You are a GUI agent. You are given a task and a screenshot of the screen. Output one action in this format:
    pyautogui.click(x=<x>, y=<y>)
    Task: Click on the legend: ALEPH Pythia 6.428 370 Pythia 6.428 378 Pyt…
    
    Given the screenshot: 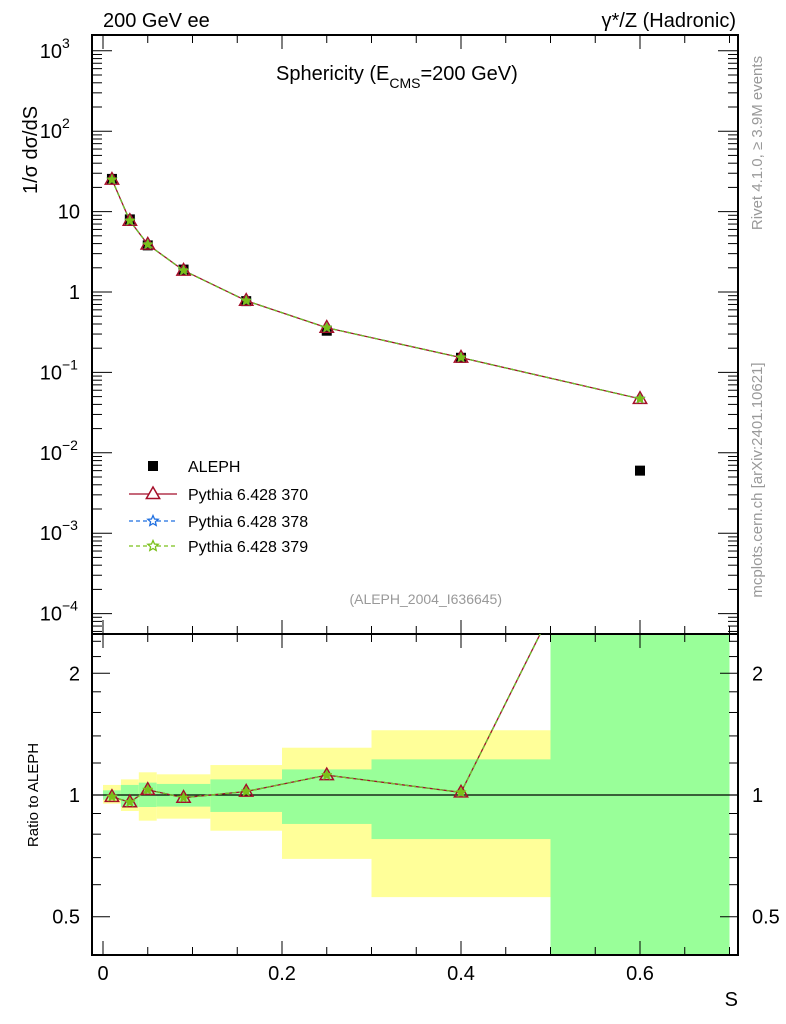 What is the action you would take?
    pyautogui.click(x=218, y=507)
    